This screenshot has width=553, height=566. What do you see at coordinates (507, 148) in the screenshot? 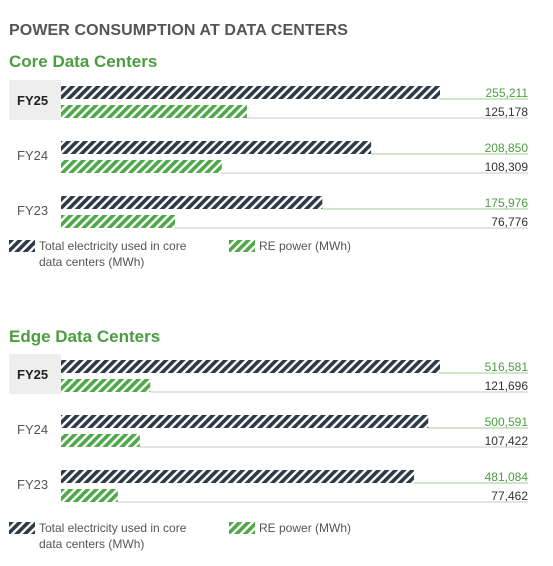
I see `total-value-label: 208,850` at bounding box center [507, 148].